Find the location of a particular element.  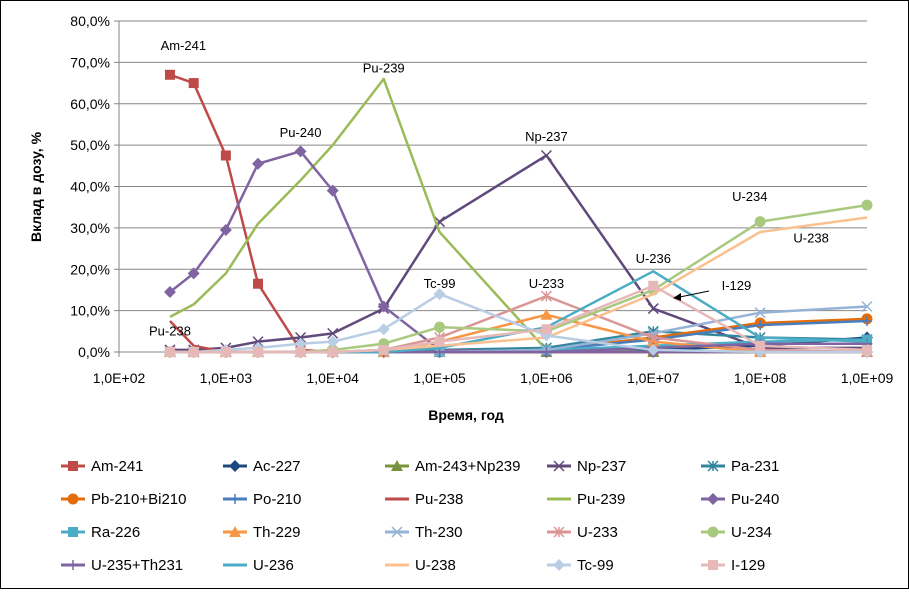

legend-item-ra-226: Ra-226 is located at coordinates (100, 532).